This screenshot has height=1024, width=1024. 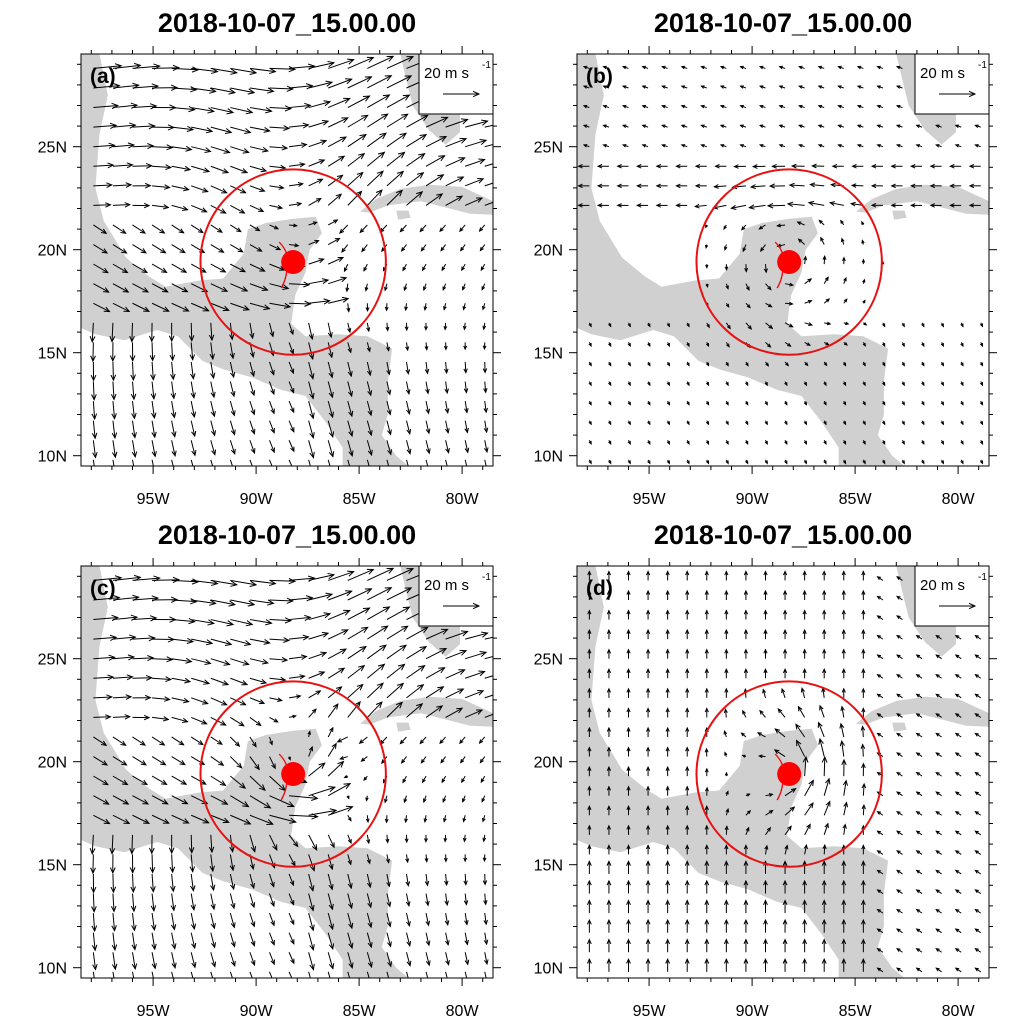 What do you see at coordinates (403, 215) in the screenshot?
I see `land-polygon` at bounding box center [403, 215].